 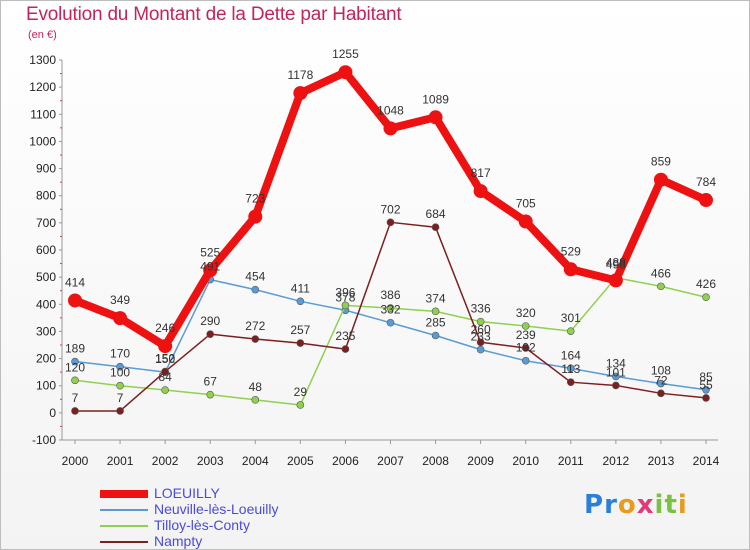 What do you see at coordinates (178, 541) in the screenshot?
I see `legend-label: Nampty` at bounding box center [178, 541].